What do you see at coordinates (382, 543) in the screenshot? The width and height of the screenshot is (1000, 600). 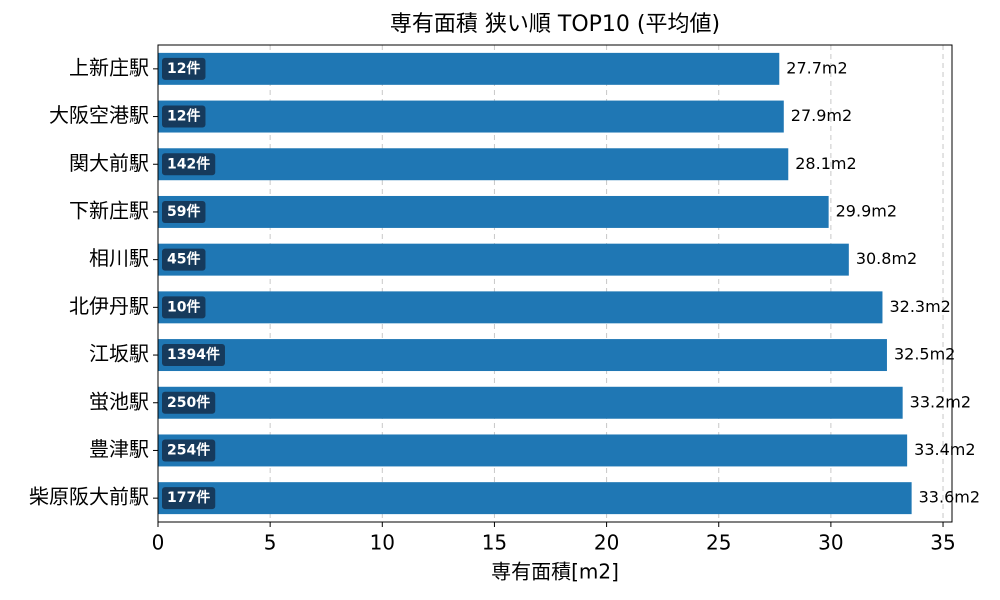 I see `x-tick-label: 10` at bounding box center [382, 543].